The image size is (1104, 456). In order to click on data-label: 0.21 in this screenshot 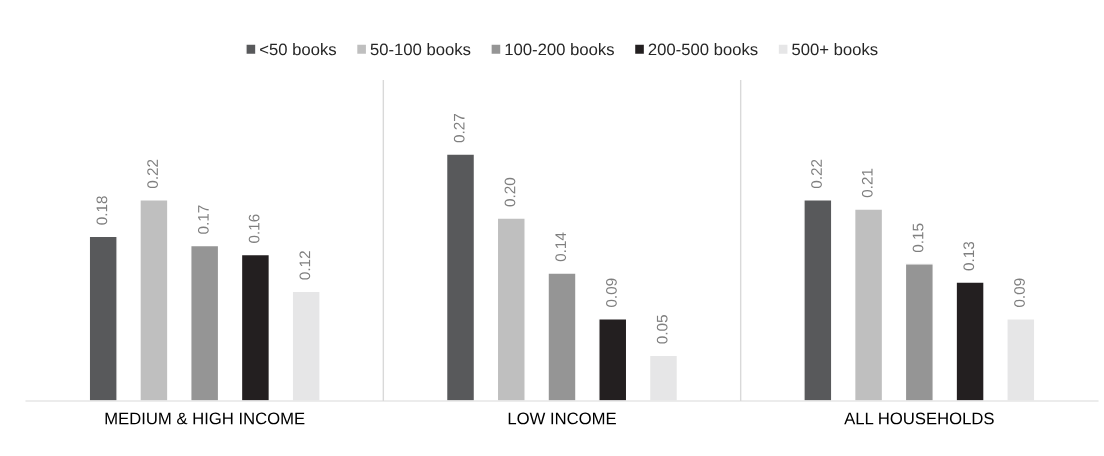, I will do `click(867, 183)`.